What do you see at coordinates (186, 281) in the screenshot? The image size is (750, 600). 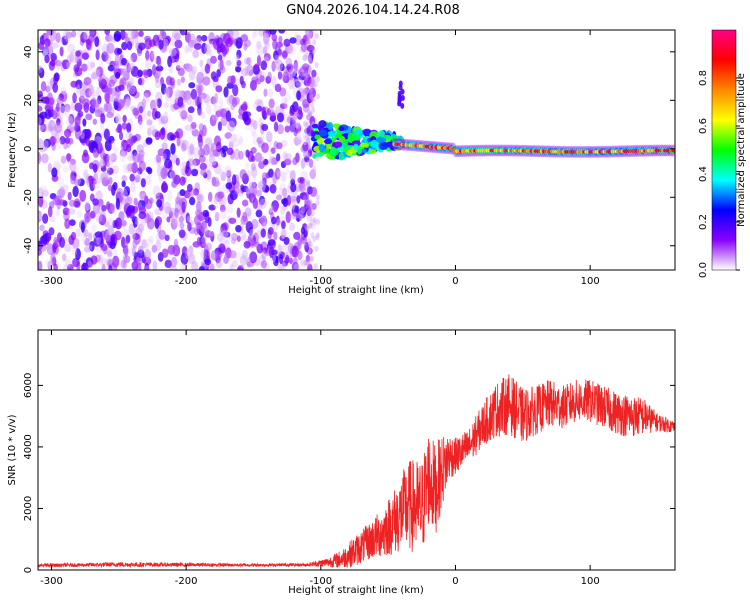 I see `spectrogram-x-tick-label: -200` at bounding box center [186, 281].